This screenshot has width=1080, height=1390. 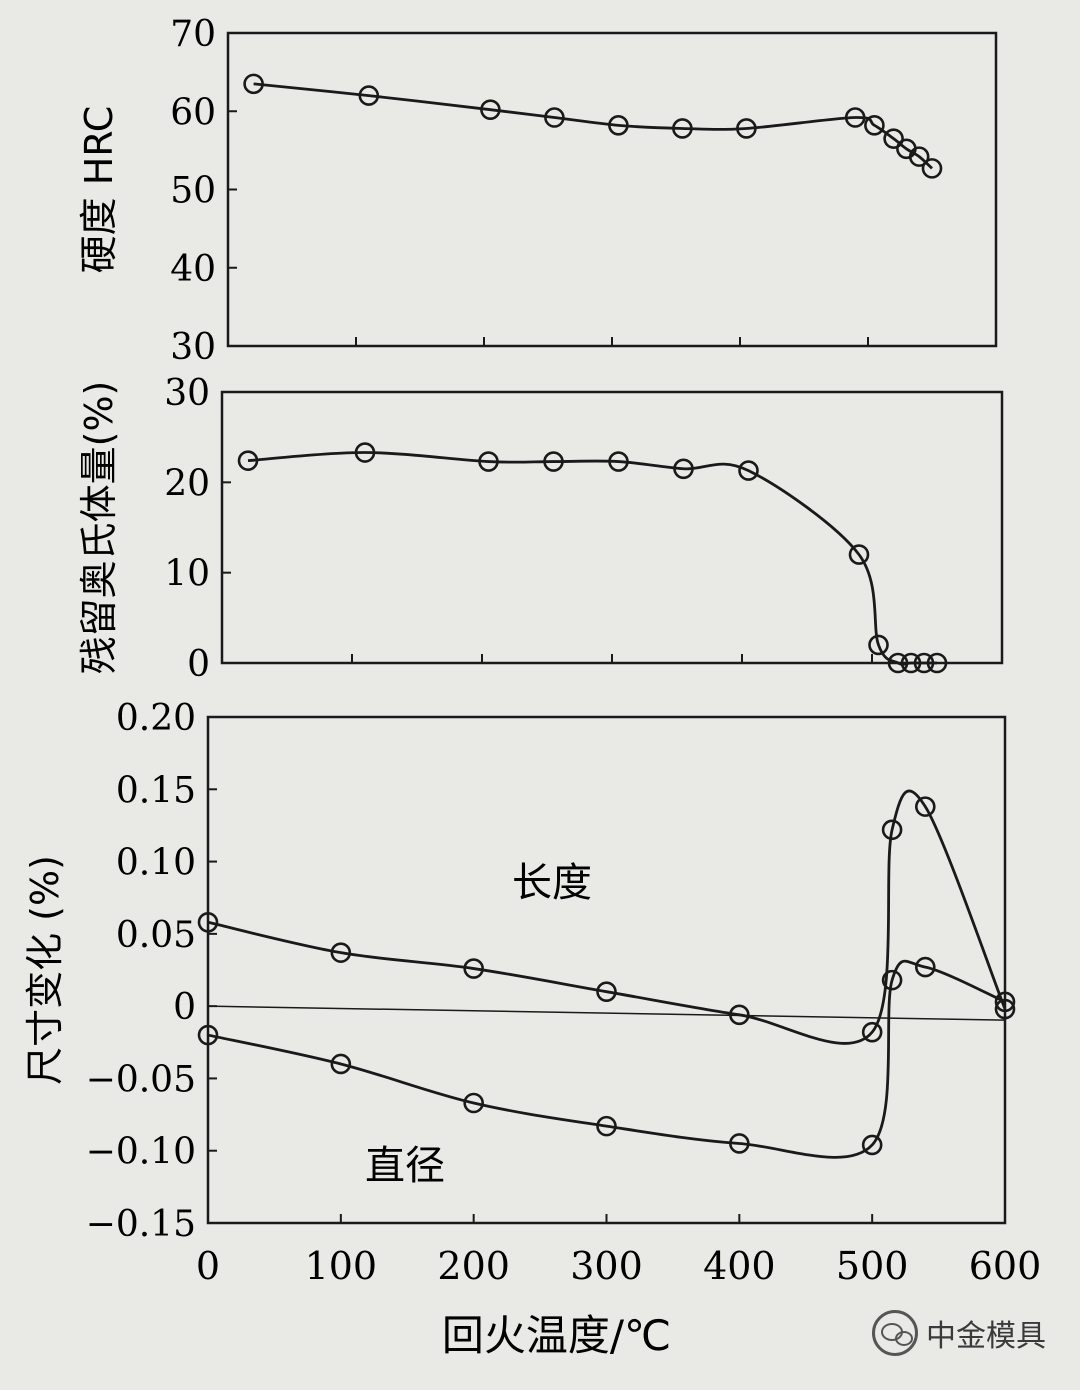 I want to click on panel1-ytick-label: 30, so click(x=193, y=347).